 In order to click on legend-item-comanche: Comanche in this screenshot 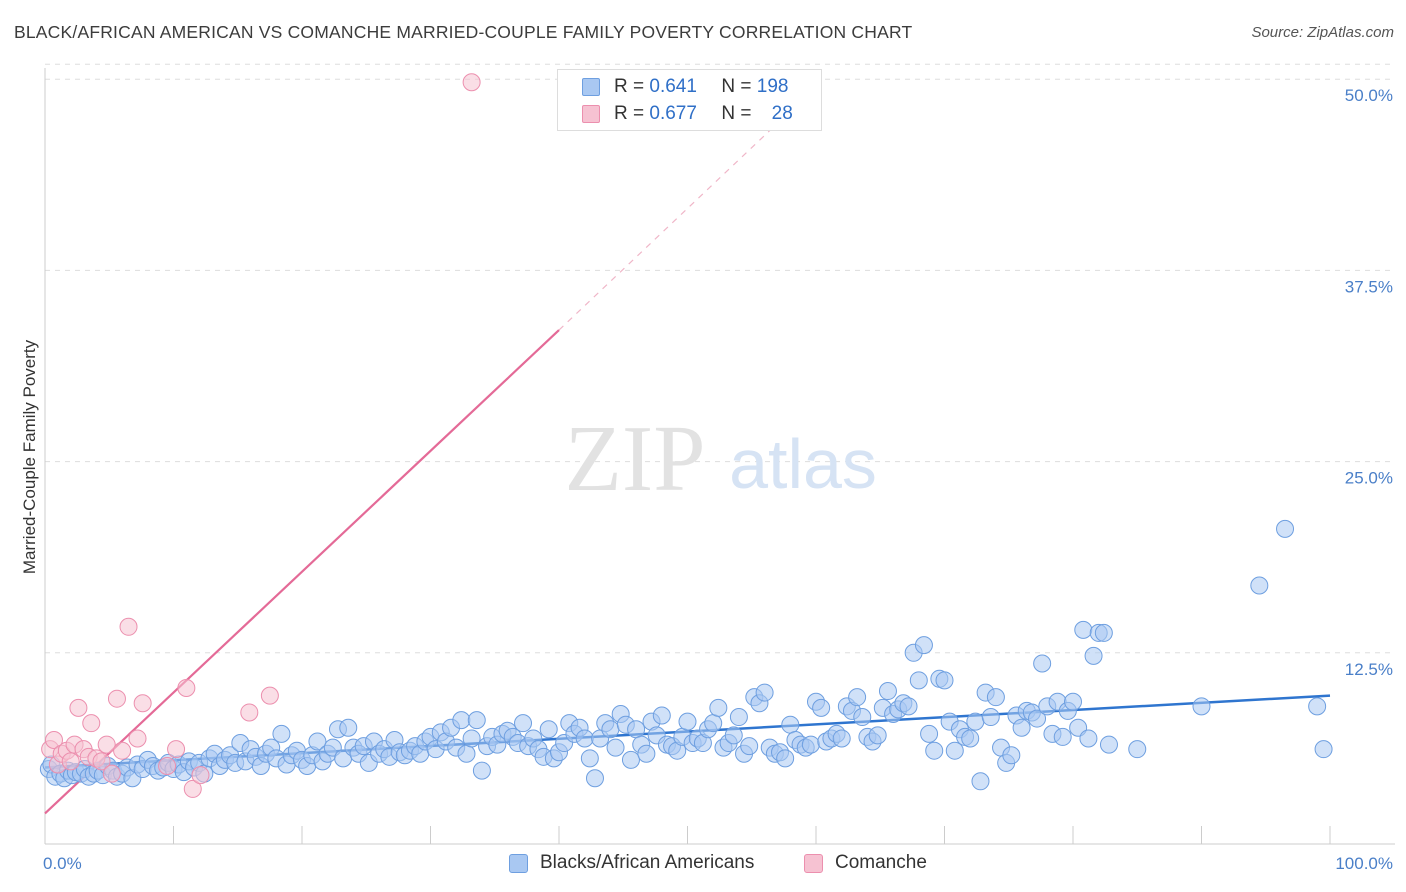, I will do `click(865, 863)`.